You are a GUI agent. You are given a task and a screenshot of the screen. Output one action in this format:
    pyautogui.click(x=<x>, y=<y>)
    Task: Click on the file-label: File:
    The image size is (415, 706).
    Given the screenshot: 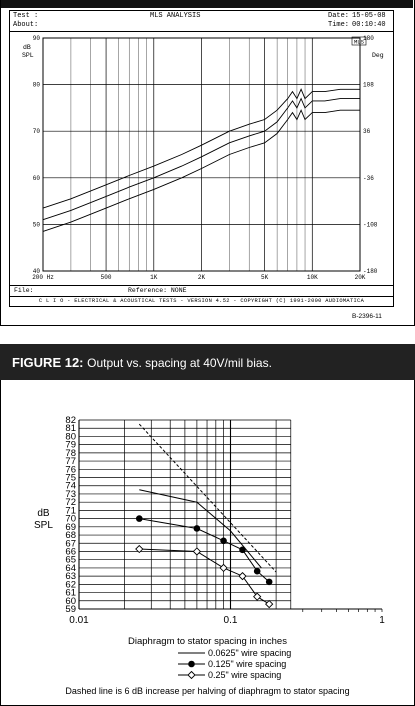 What is the action you would take?
    pyautogui.click(x=24, y=290)
    